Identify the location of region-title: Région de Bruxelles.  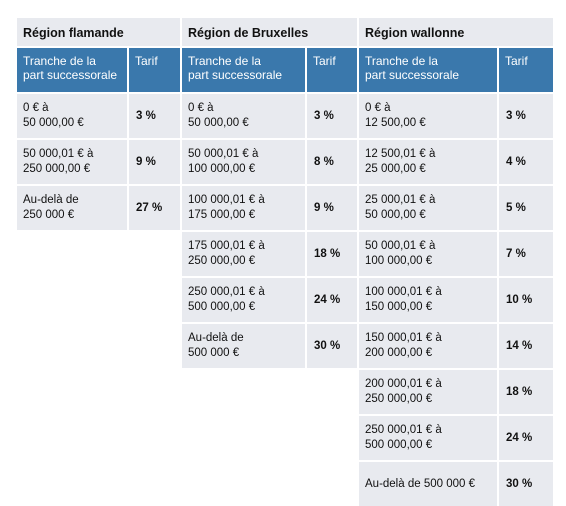
(269, 33).